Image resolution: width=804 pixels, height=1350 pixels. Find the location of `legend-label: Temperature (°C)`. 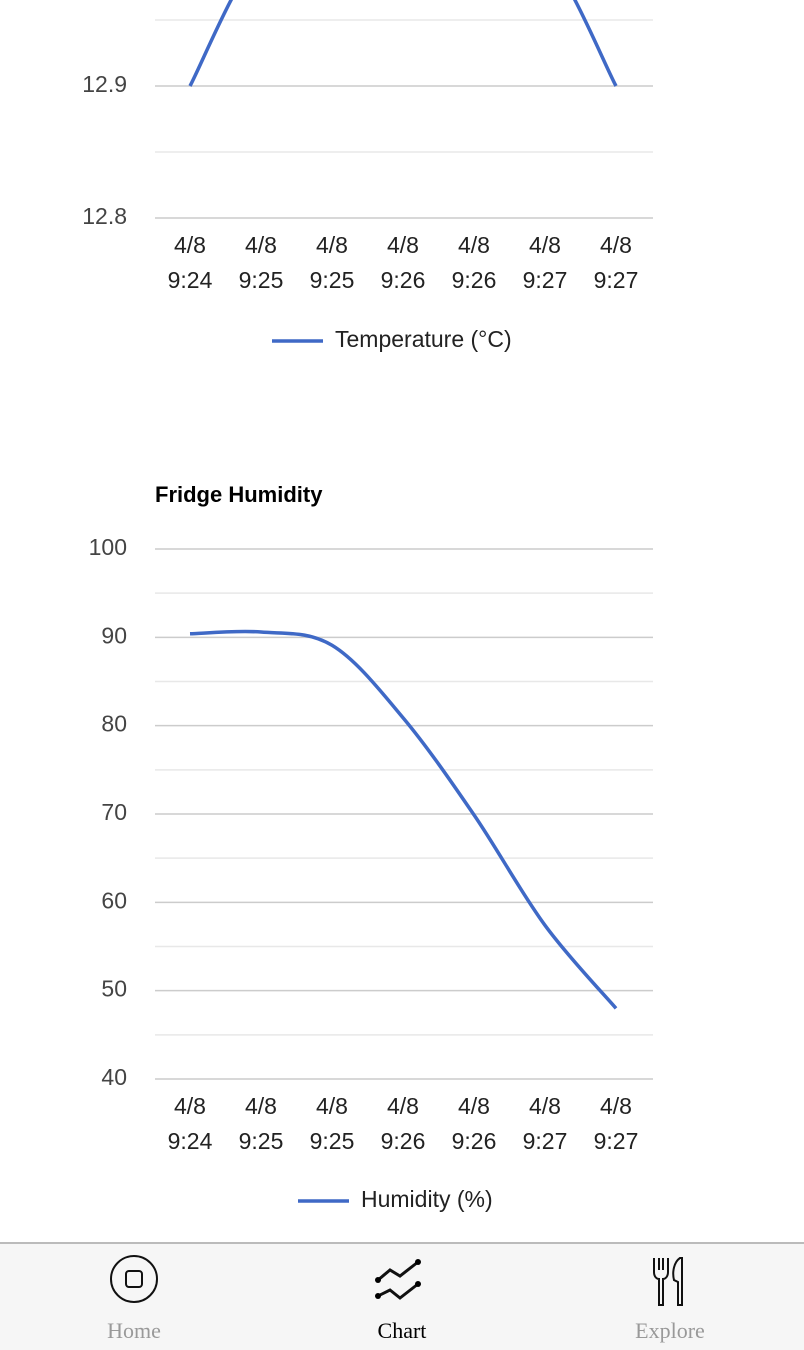

legend-label: Temperature (°C) is located at coordinates (423, 339).